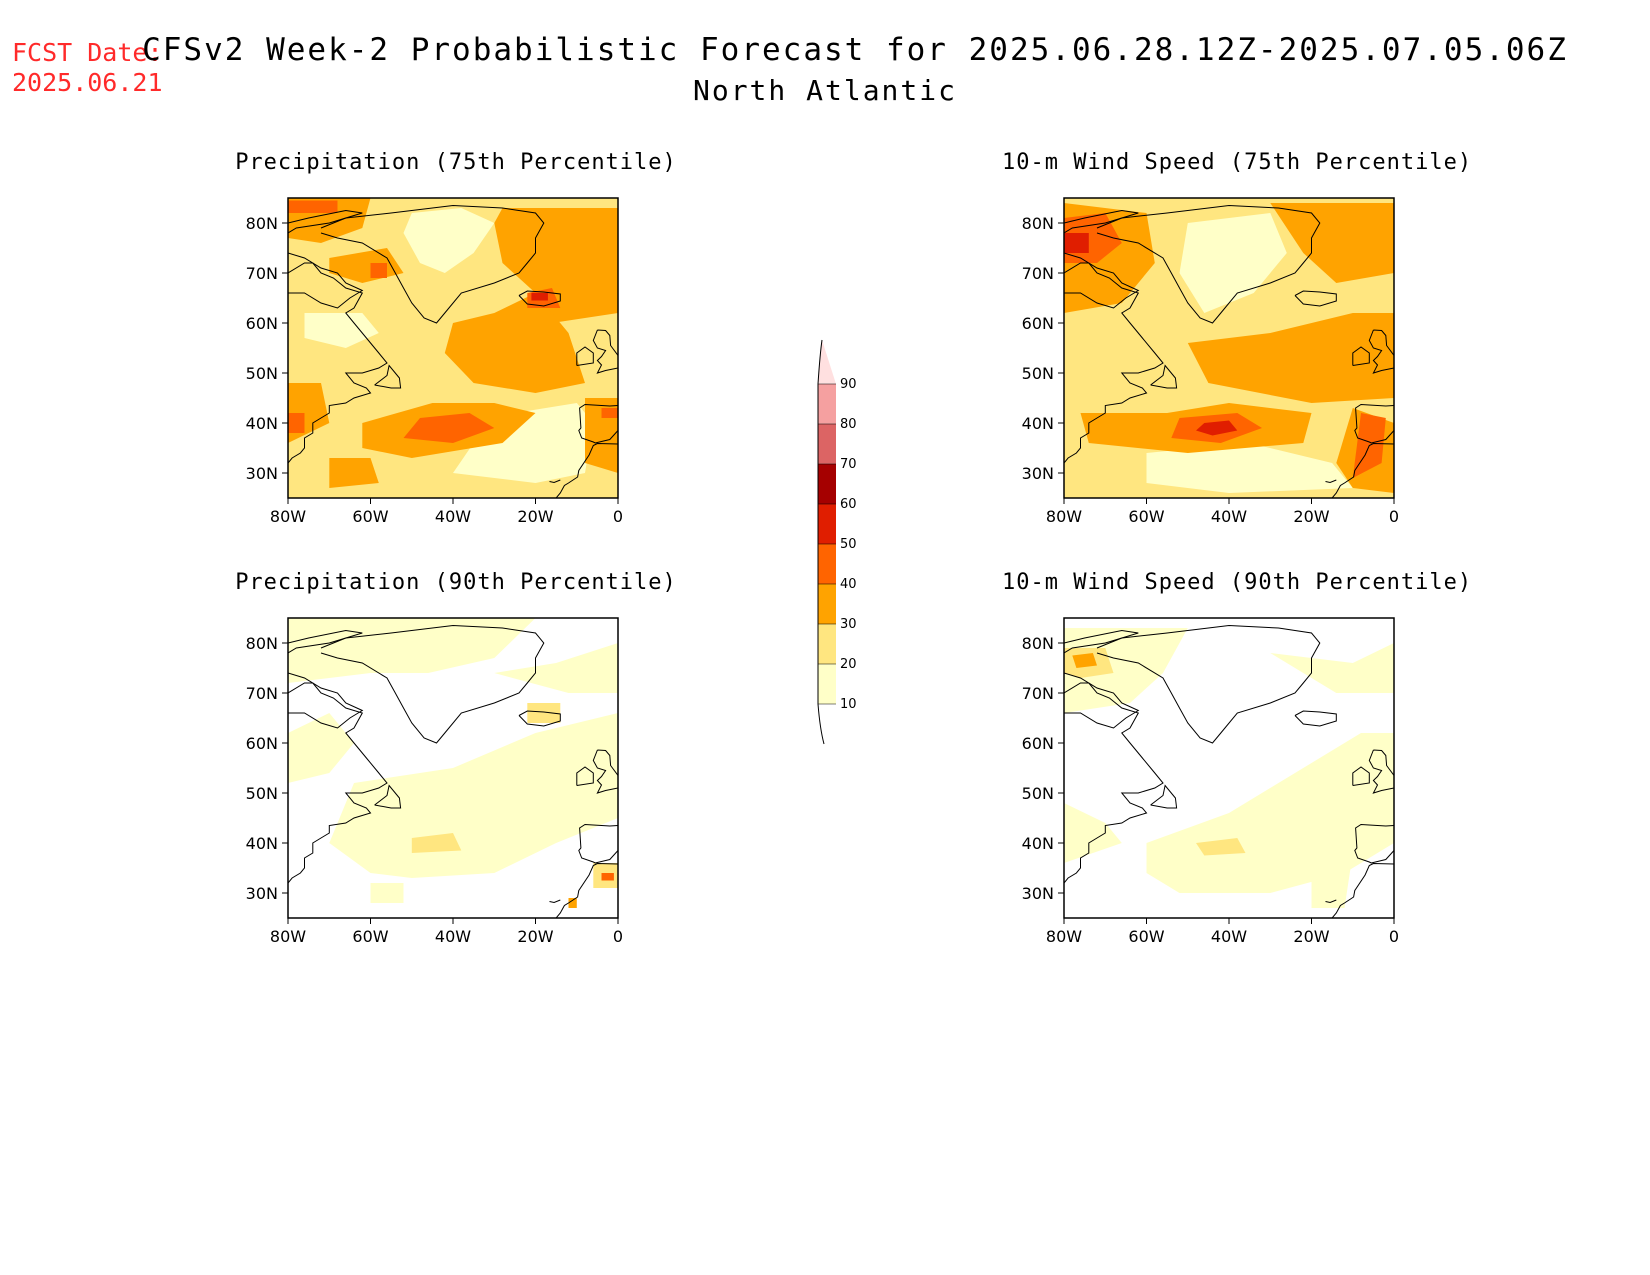  I want to click on colorbar-label: 30, so click(848, 624).